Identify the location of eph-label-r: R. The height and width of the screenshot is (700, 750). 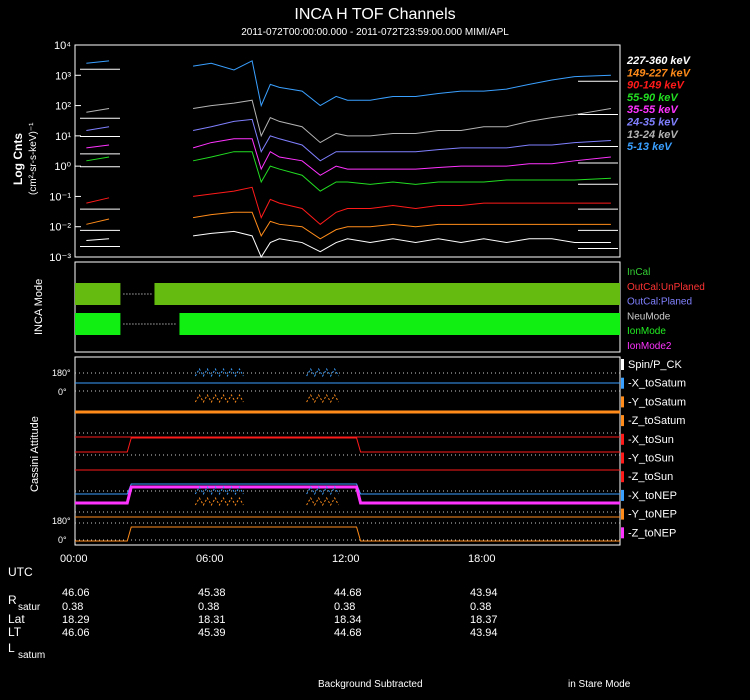
(12, 600).